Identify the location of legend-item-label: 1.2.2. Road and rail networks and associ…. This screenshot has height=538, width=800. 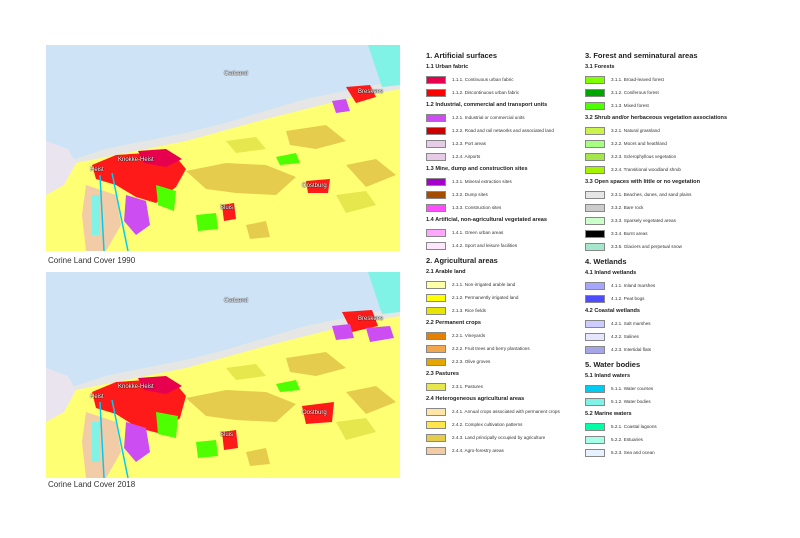
(503, 130).